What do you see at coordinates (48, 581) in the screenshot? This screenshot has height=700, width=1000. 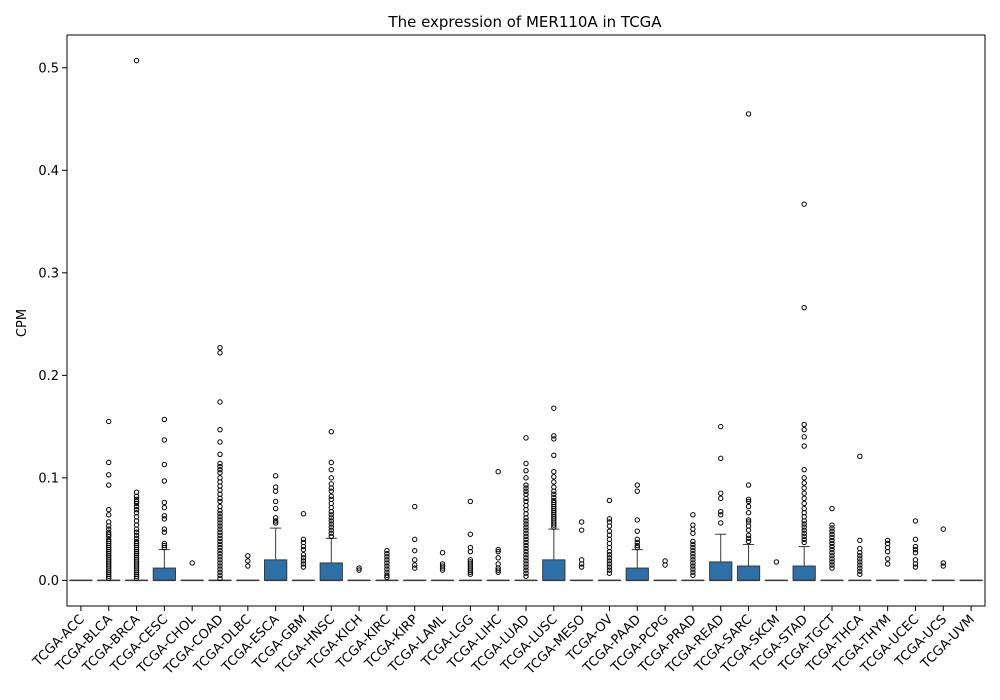 I see `y-tick-label: 0.0` at bounding box center [48, 581].